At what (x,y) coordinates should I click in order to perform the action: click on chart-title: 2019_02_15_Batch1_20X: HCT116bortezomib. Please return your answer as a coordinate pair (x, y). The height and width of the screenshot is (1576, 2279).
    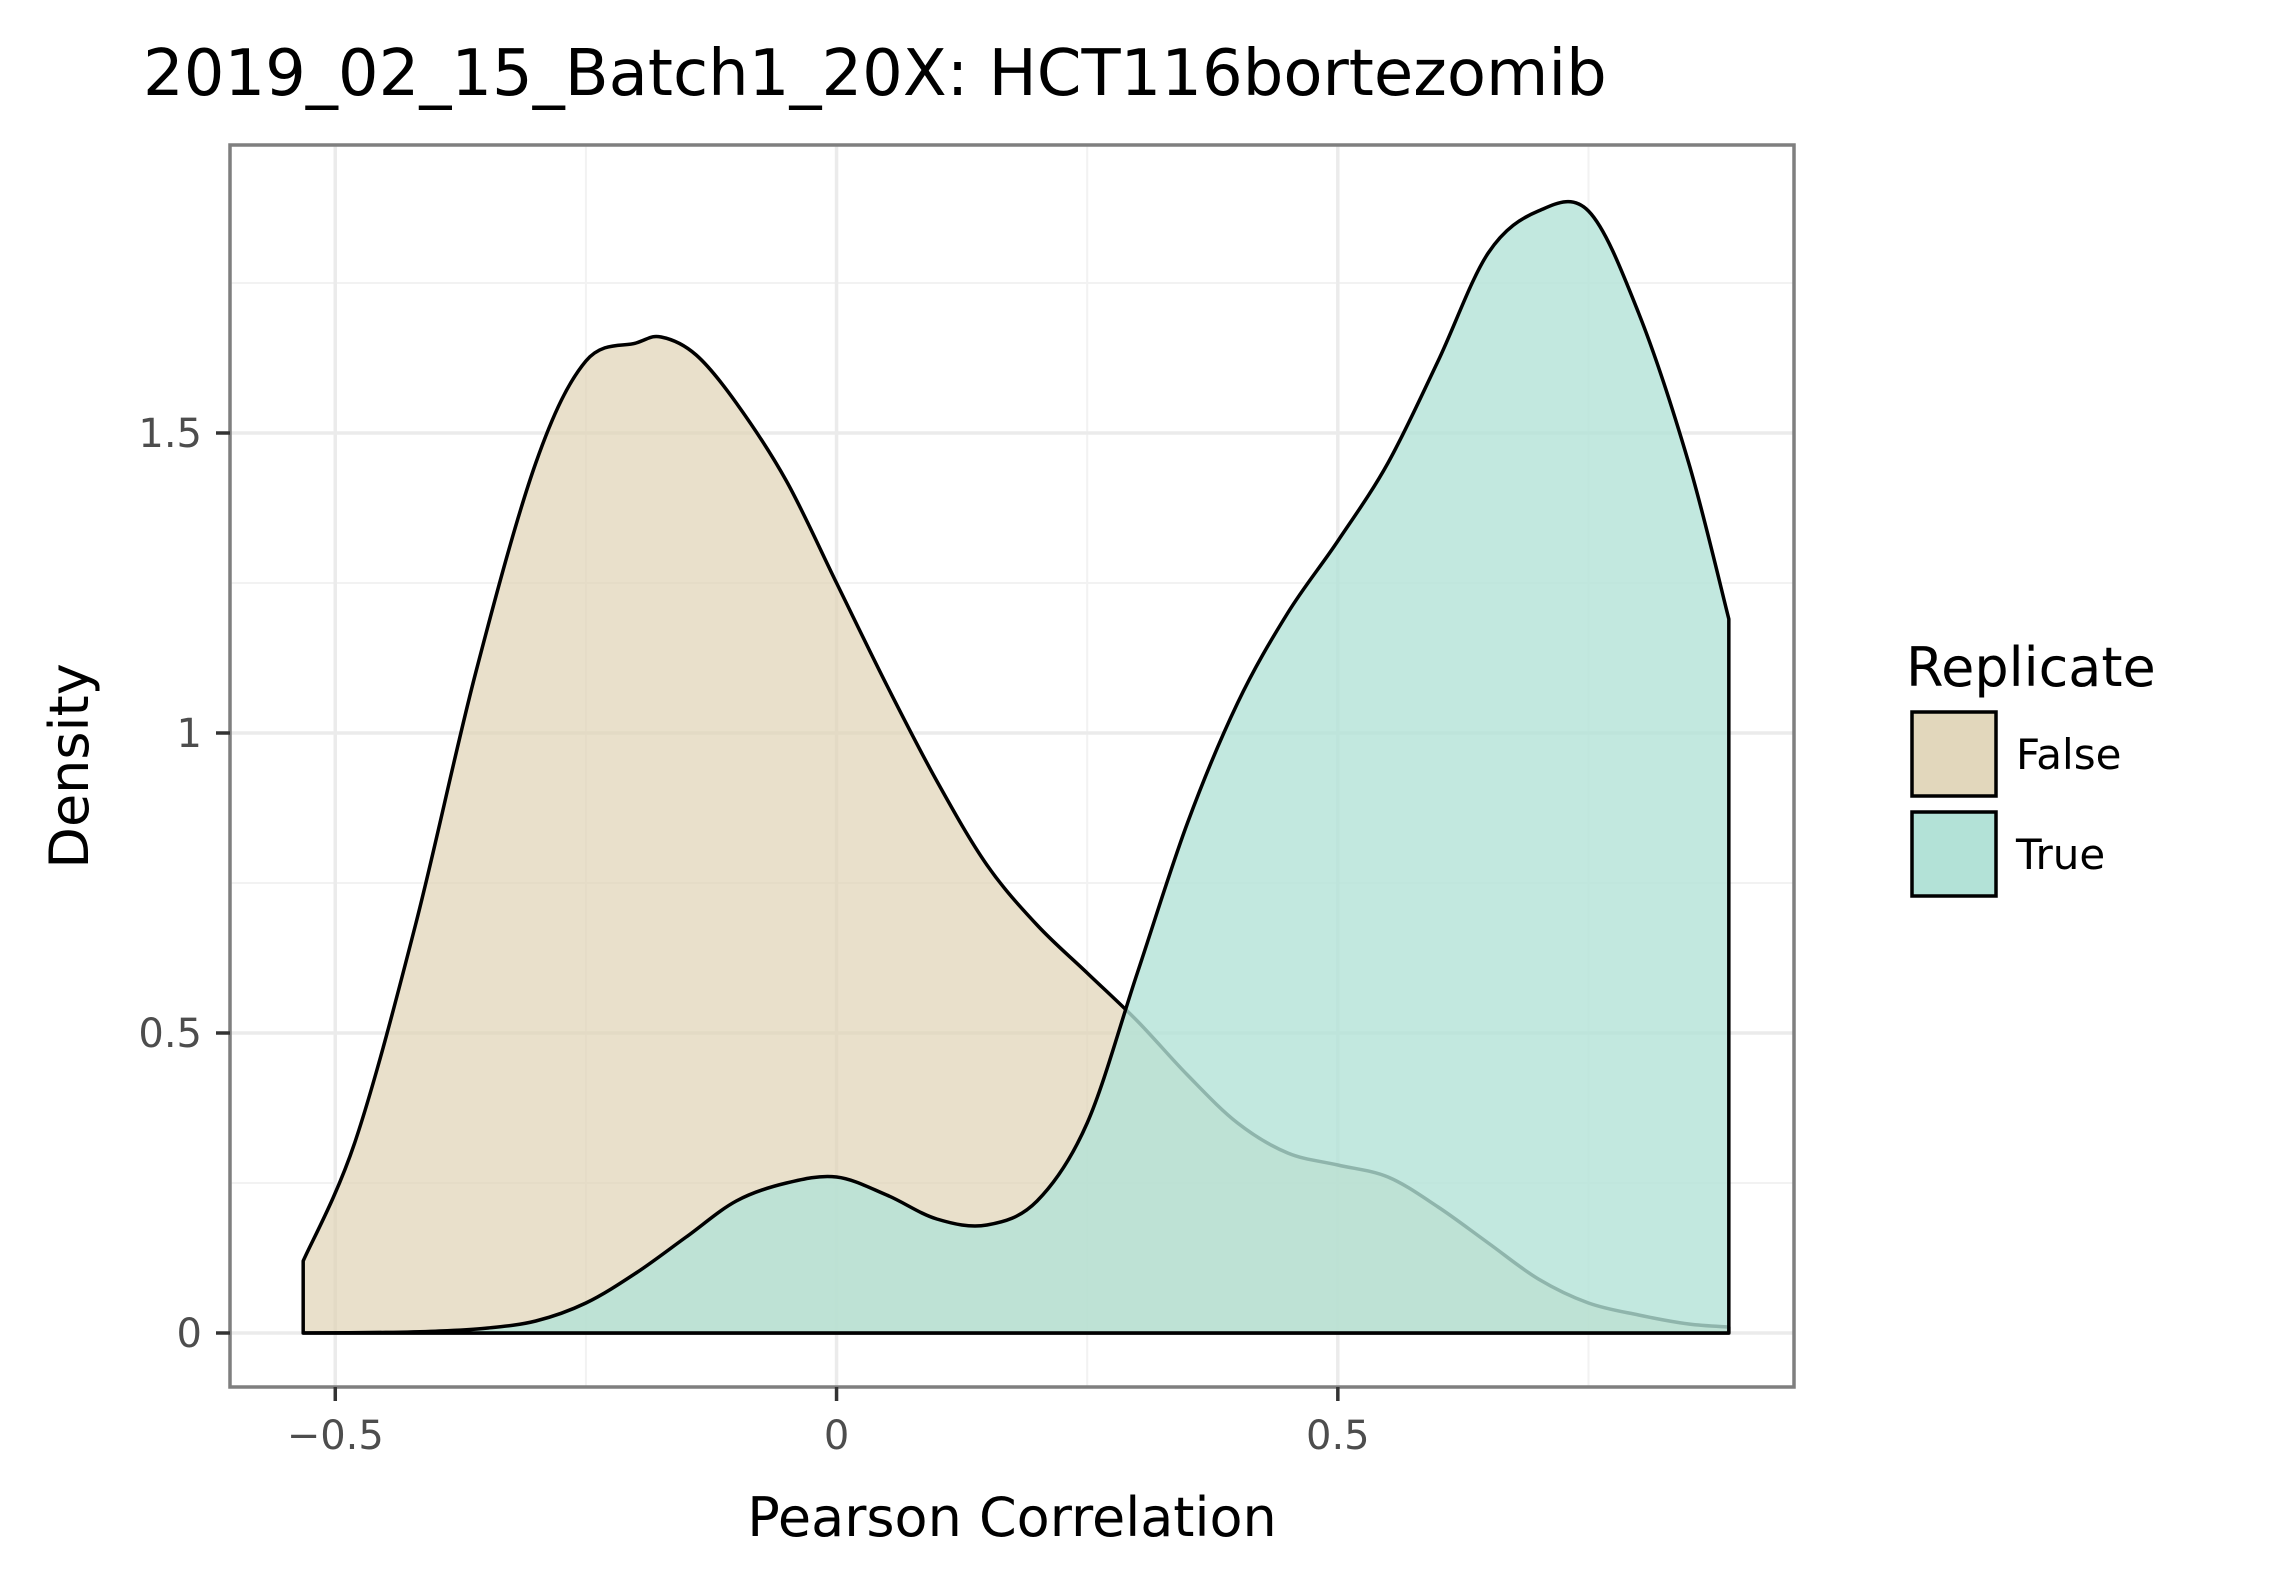
    Looking at the image, I should click on (875, 74).